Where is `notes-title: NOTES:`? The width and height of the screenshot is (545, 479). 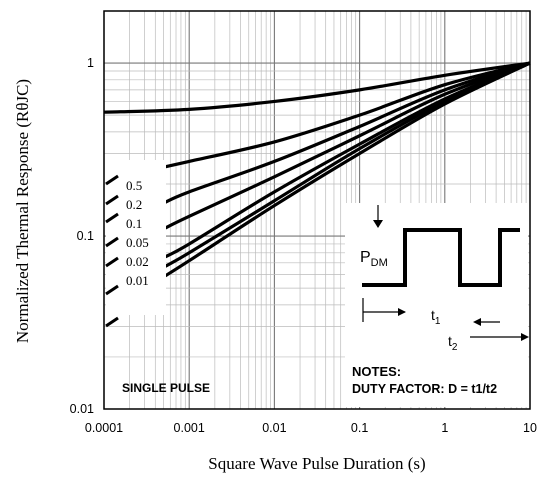
notes-title: NOTES: is located at coordinates (376, 371).